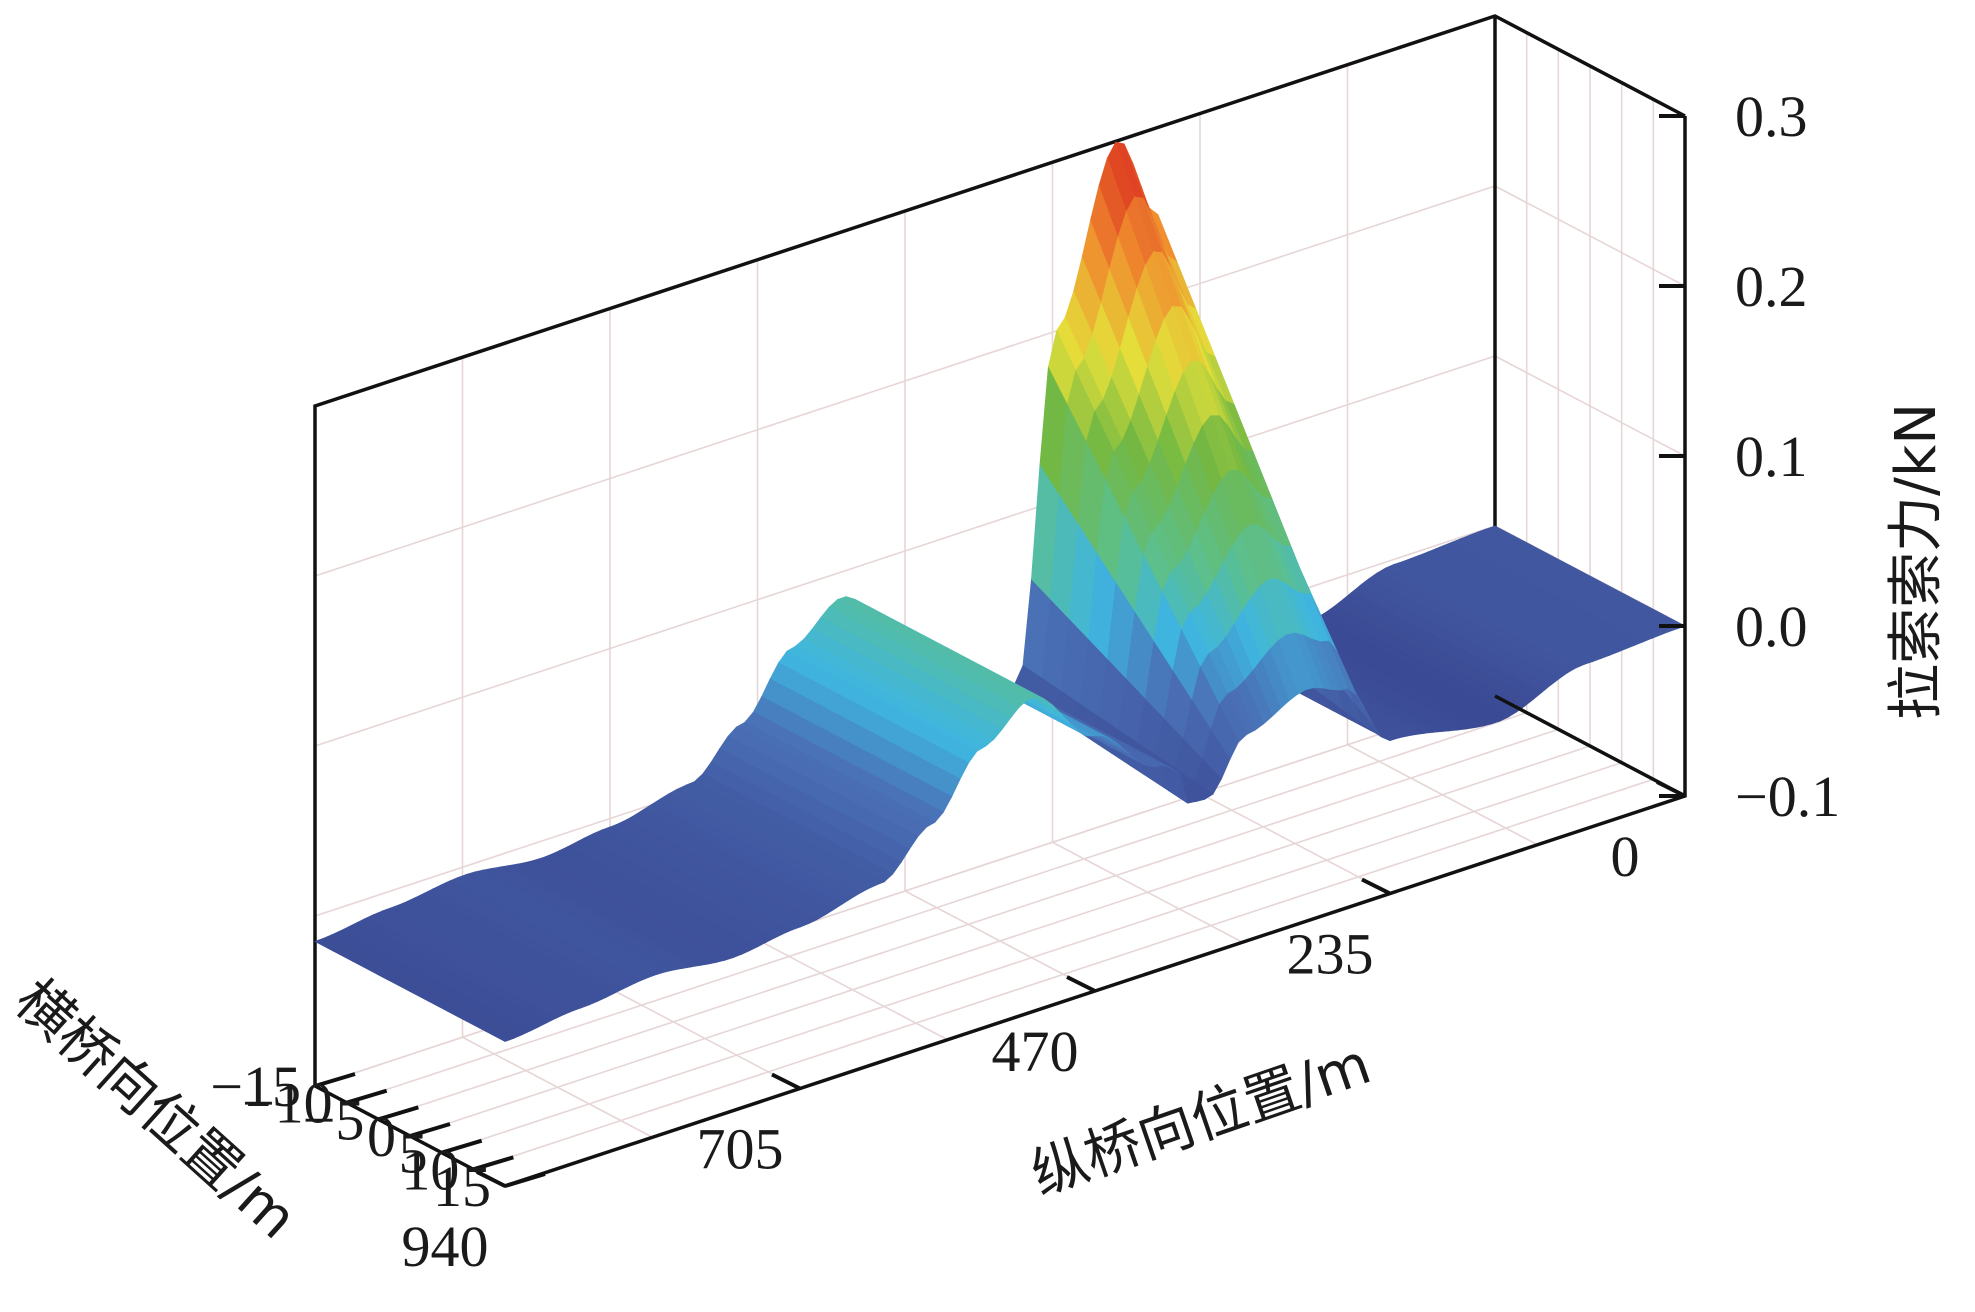 Image resolution: width=1975 pixels, height=1312 pixels. I want to click on x-tick-label: 0, so click(1625, 856).